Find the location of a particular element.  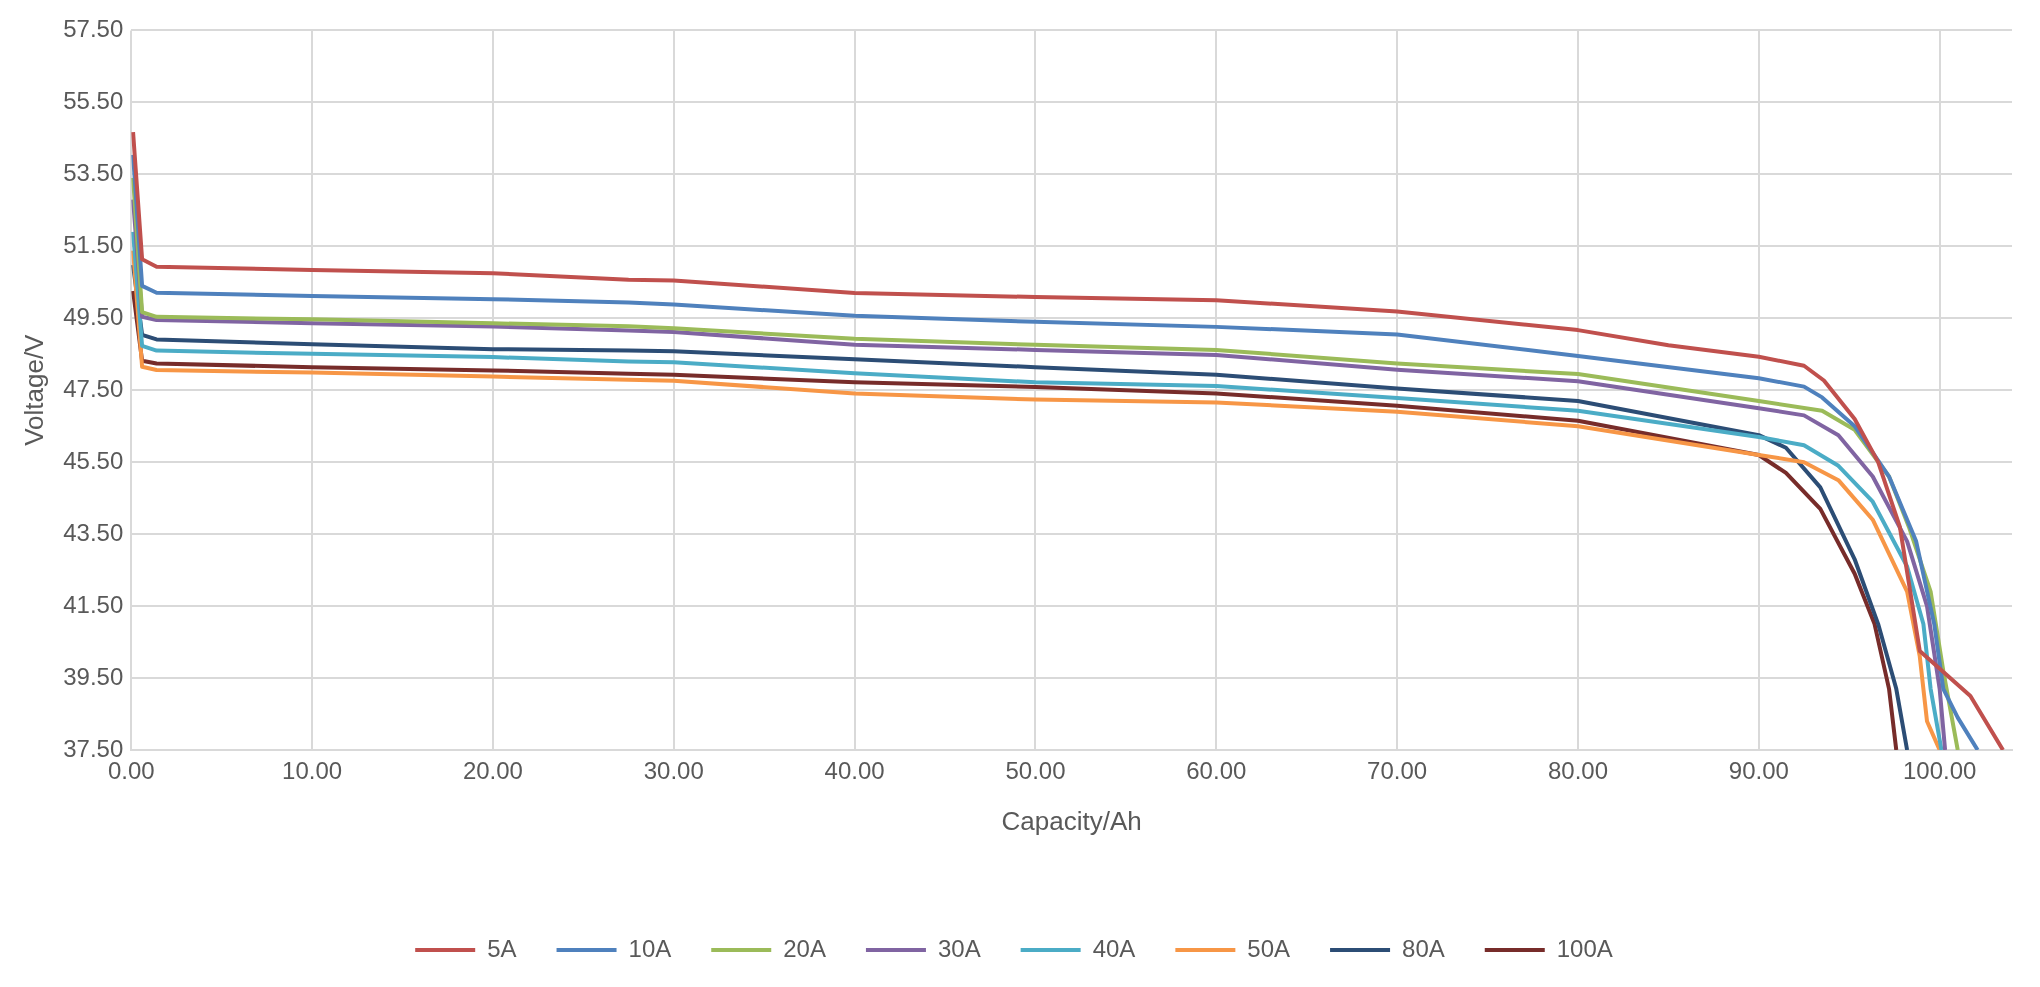

y-tick-label: 53.50 is located at coordinates (93, 172).